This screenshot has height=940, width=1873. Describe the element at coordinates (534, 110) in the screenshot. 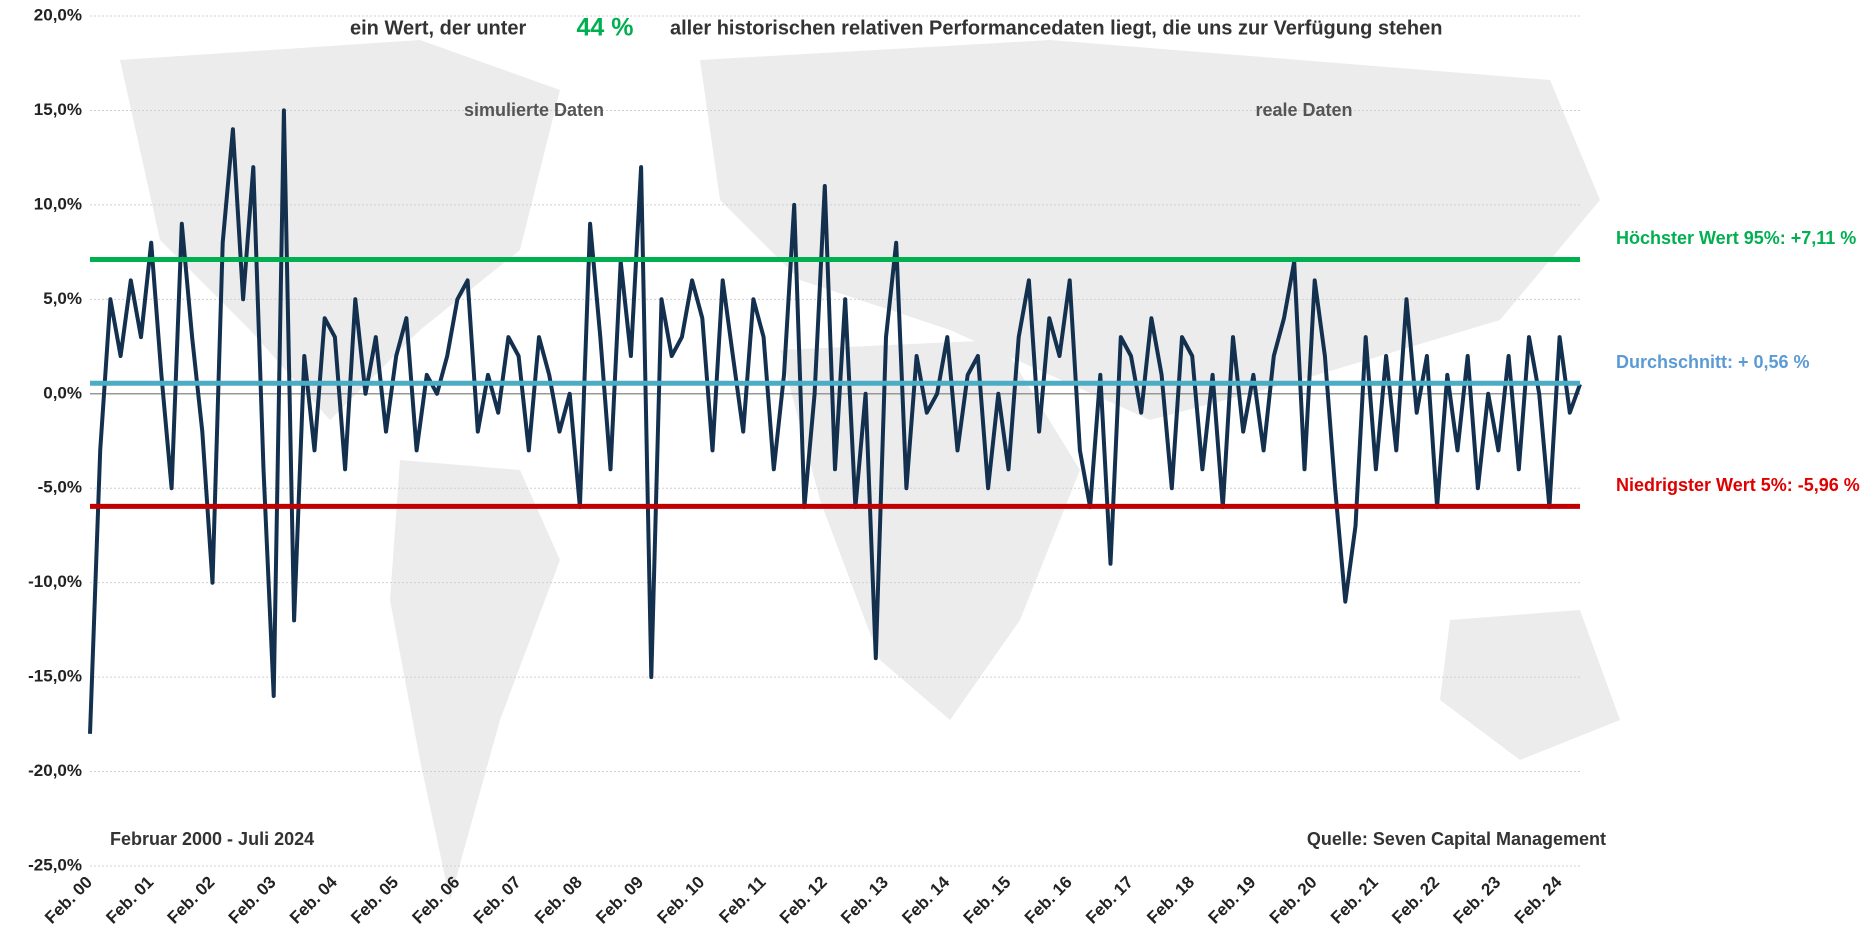

I see `annotation: simulierte Daten` at that location.